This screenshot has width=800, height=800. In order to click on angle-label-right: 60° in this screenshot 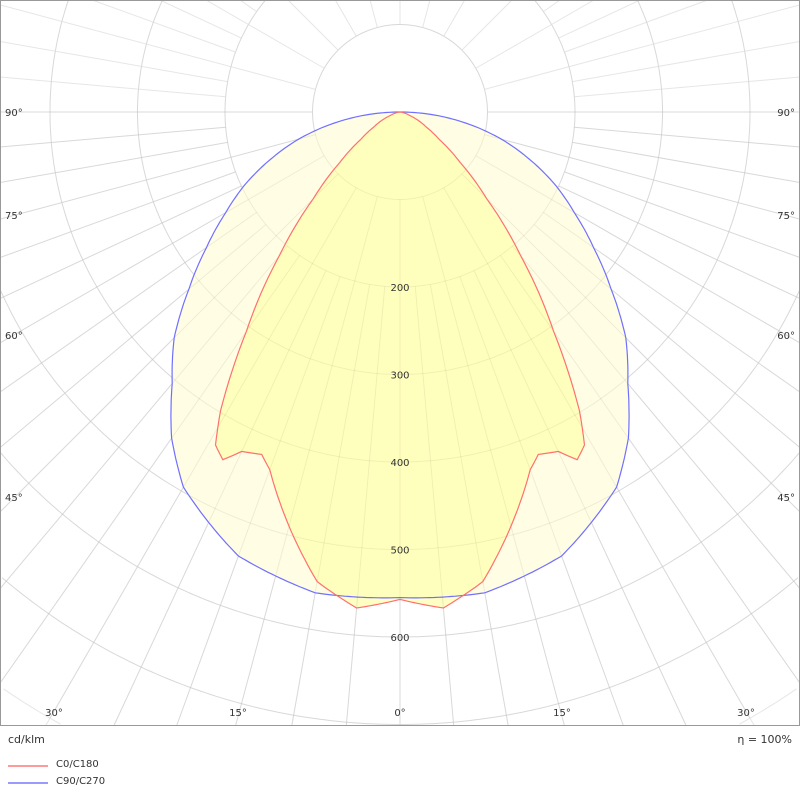, I will do `click(786, 336)`.